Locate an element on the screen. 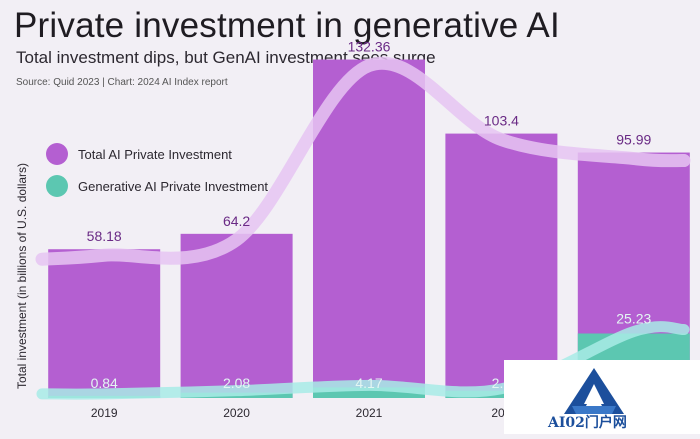 The width and height of the screenshot is (700, 439). value-label-total-2021: 132.36 is located at coordinates (369, 47).